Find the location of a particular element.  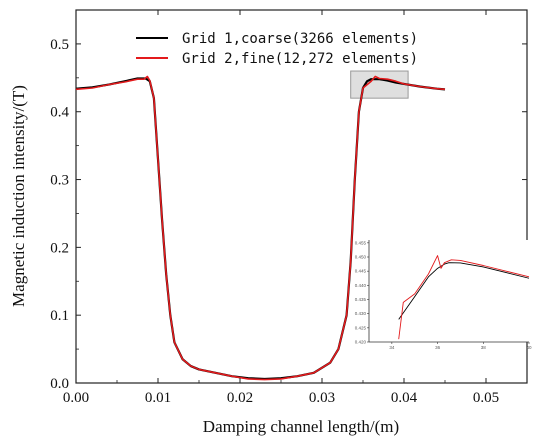

y-tick-label: 0.5 is located at coordinates (59, 45).